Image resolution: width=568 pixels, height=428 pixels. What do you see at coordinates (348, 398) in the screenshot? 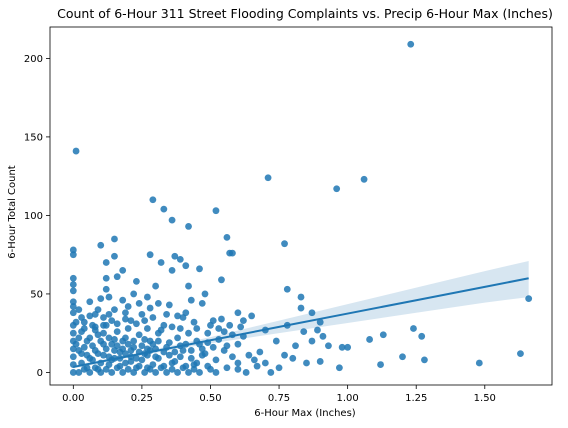
I see `x-tick-label: 1.00` at bounding box center [348, 398].